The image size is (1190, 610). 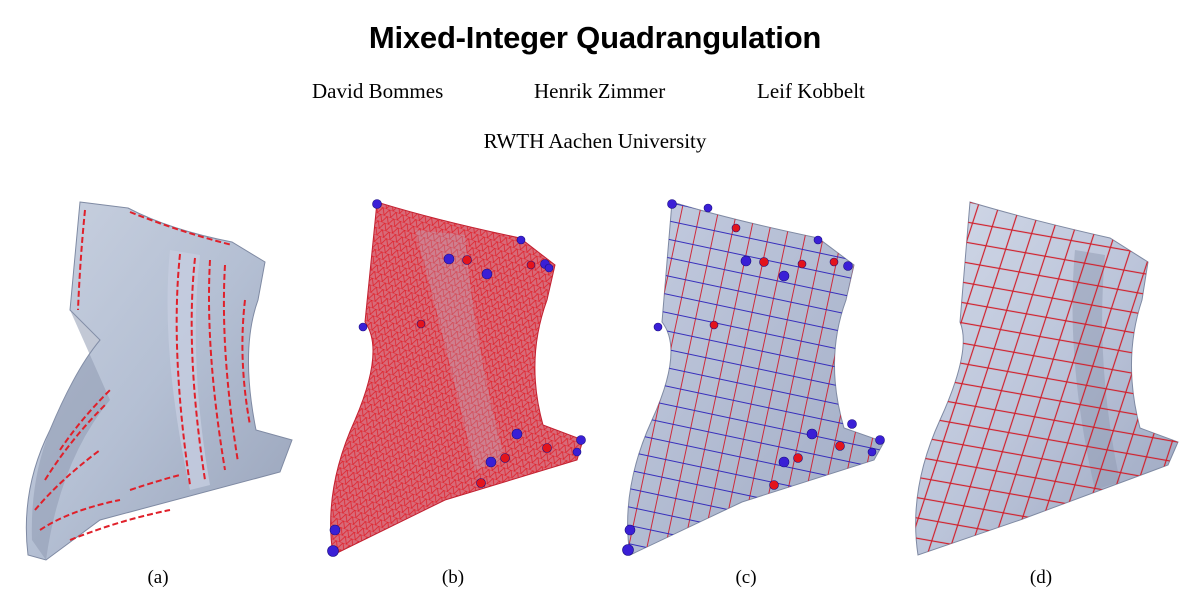 I want to click on panel-a-image, so click(x=159, y=381).